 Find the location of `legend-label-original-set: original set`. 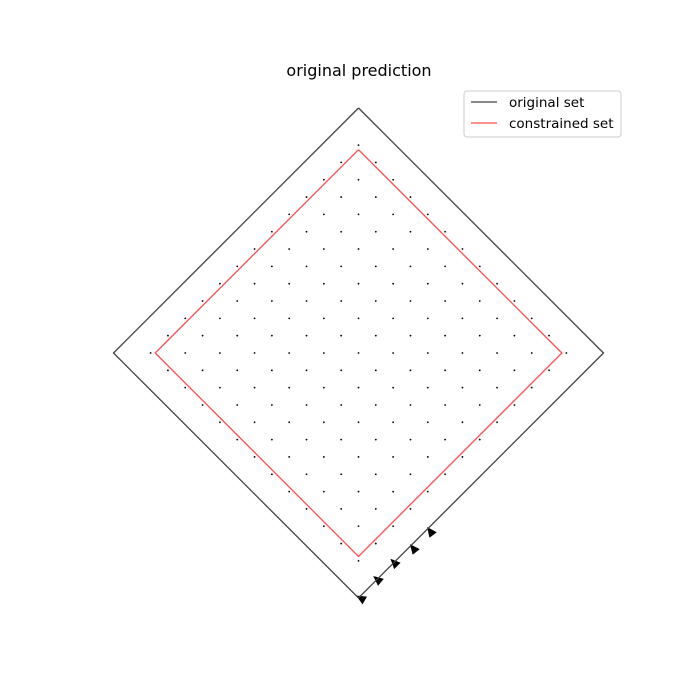

legend-label-original-set: original set is located at coordinates (546, 103).